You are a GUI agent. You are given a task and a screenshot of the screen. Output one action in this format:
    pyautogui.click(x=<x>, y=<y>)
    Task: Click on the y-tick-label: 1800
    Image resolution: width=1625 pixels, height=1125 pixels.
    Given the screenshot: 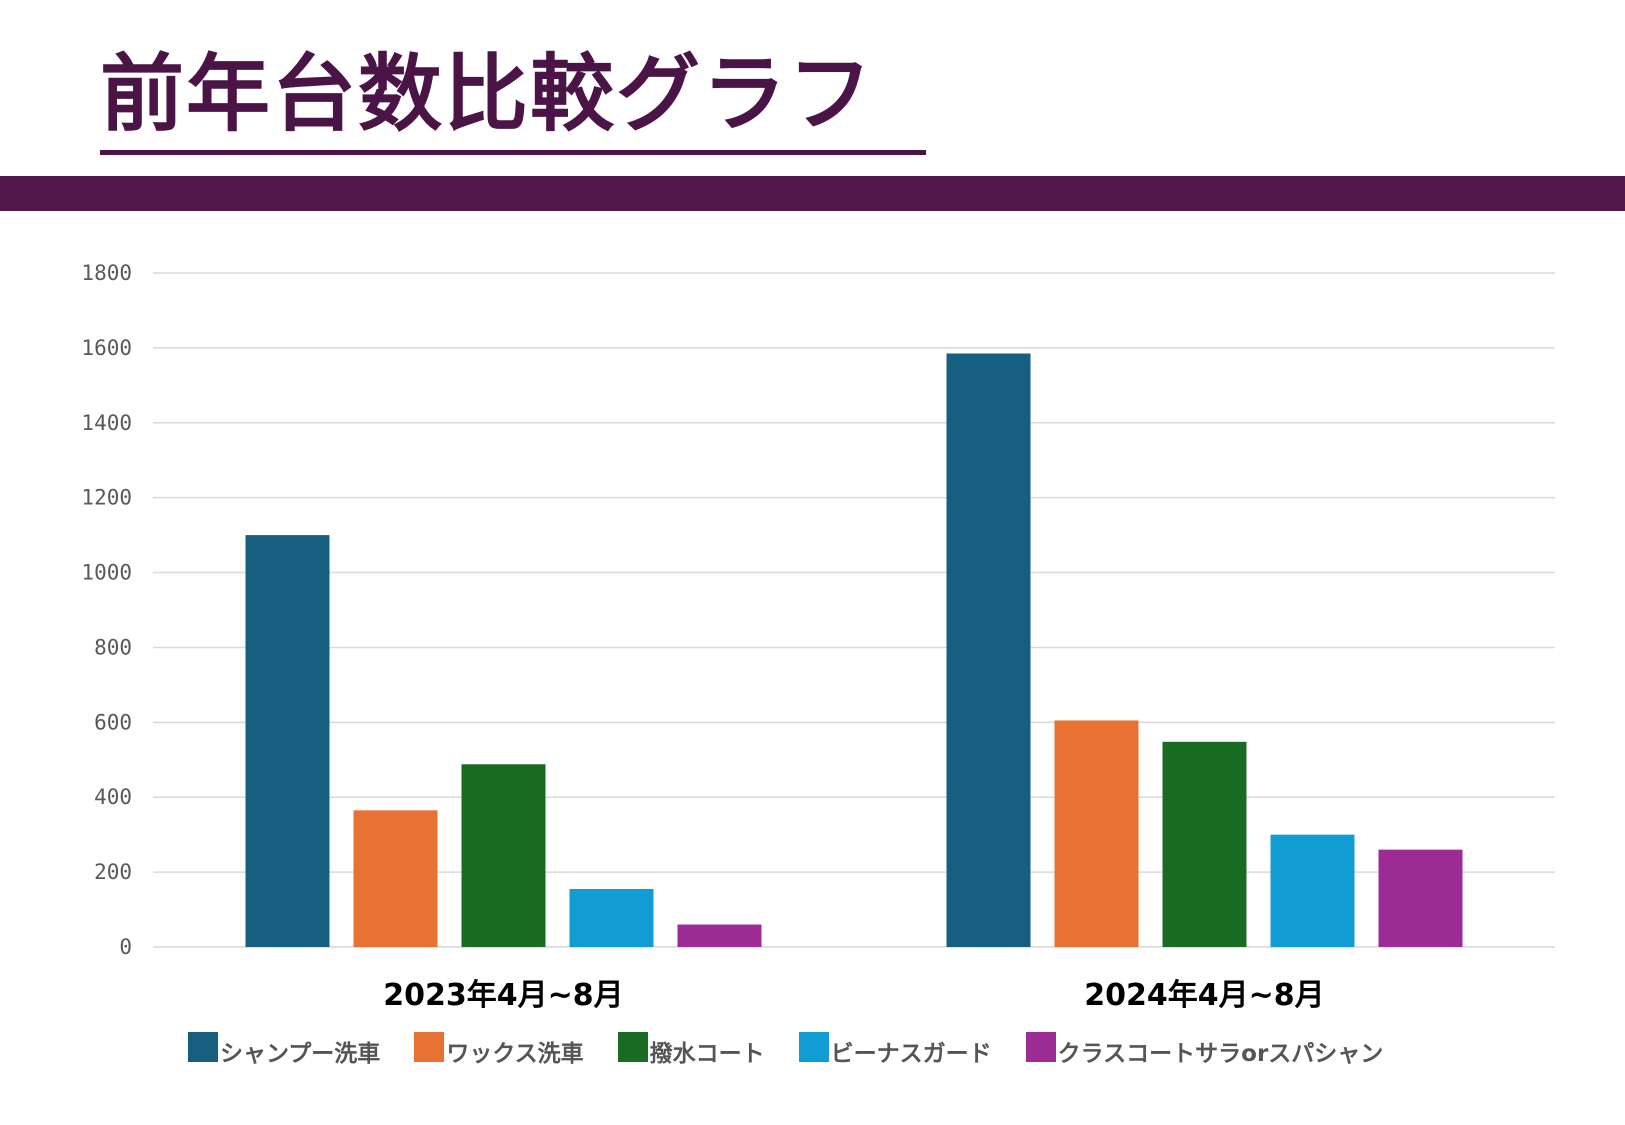 What is the action you would take?
    pyautogui.click(x=106, y=273)
    